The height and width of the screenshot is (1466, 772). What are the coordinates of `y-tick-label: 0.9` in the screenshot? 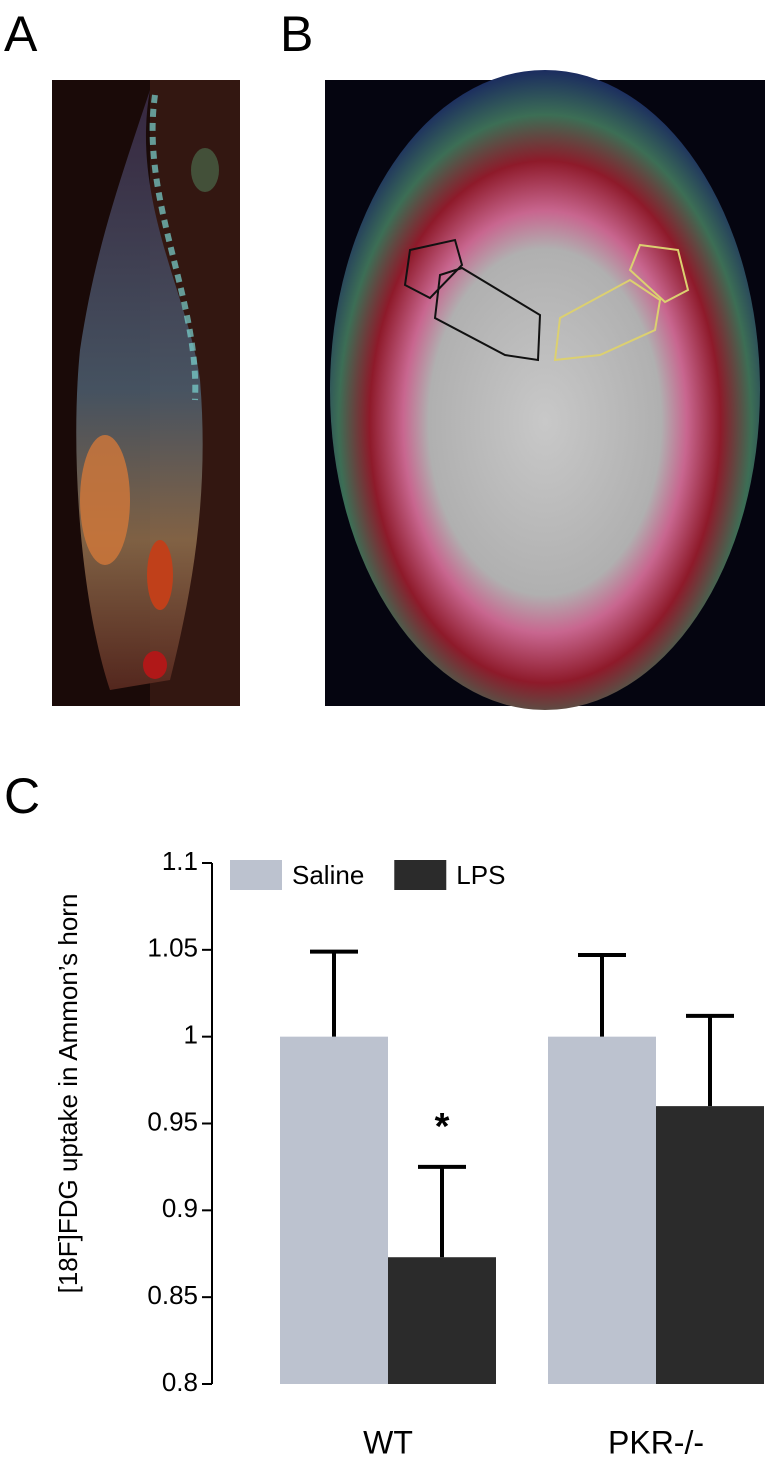 It's located at (180, 1208).